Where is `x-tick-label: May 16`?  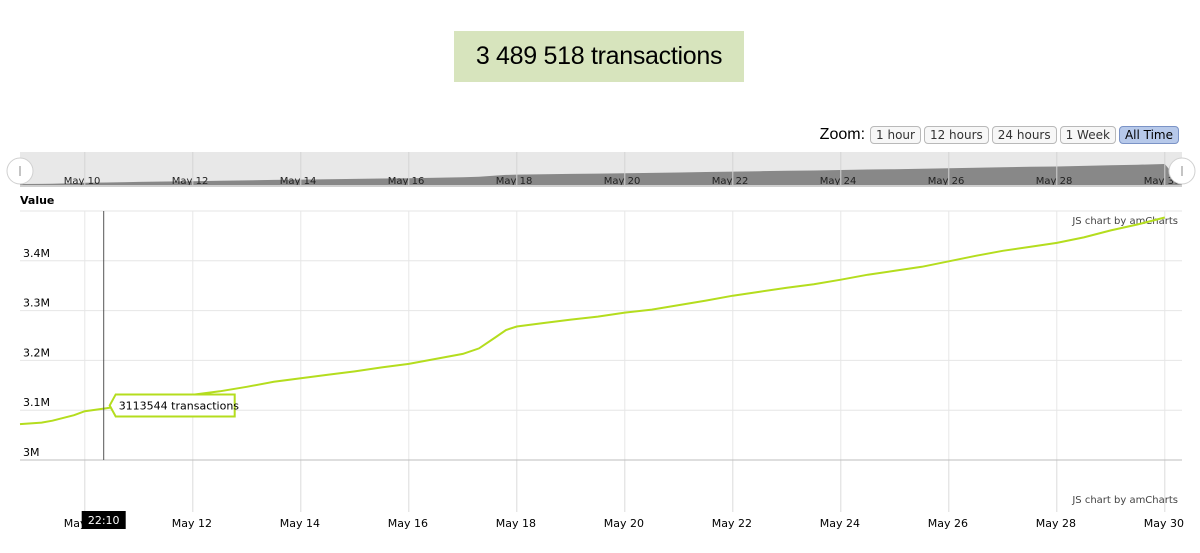 x-tick-label: May 16 is located at coordinates (408, 523).